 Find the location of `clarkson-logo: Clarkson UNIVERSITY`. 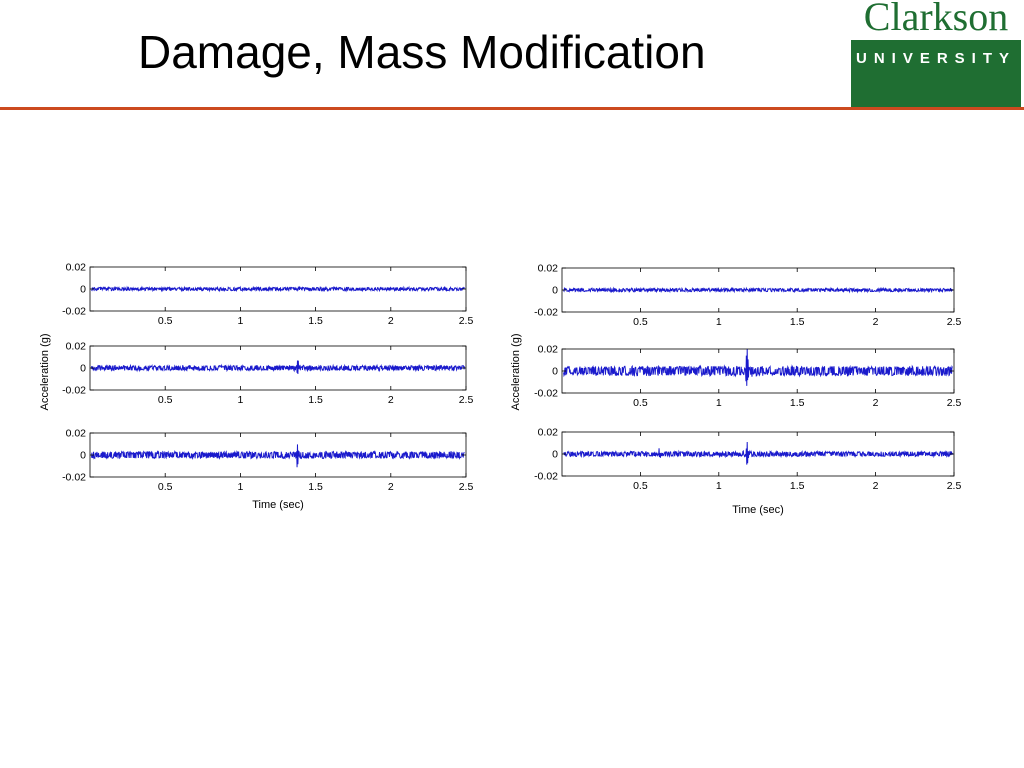

clarkson-logo: Clarkson UNIVERSITY is located at coordinates (936, 54).